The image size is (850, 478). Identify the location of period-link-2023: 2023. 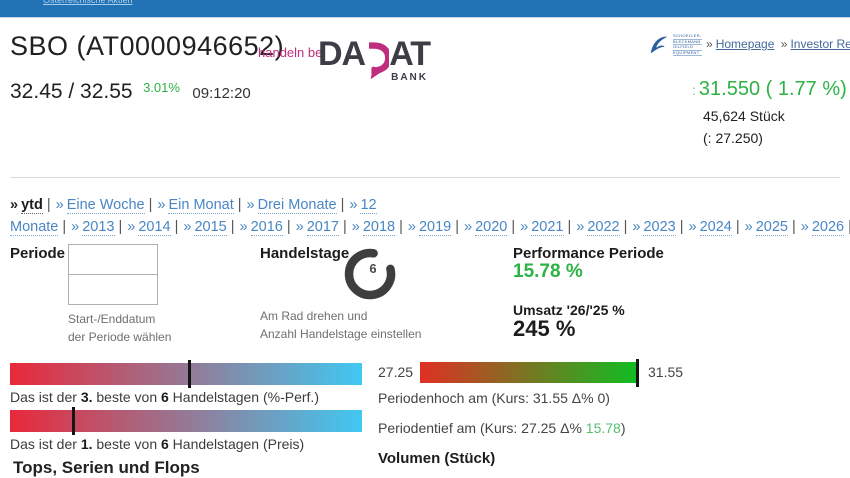
(659, 227).